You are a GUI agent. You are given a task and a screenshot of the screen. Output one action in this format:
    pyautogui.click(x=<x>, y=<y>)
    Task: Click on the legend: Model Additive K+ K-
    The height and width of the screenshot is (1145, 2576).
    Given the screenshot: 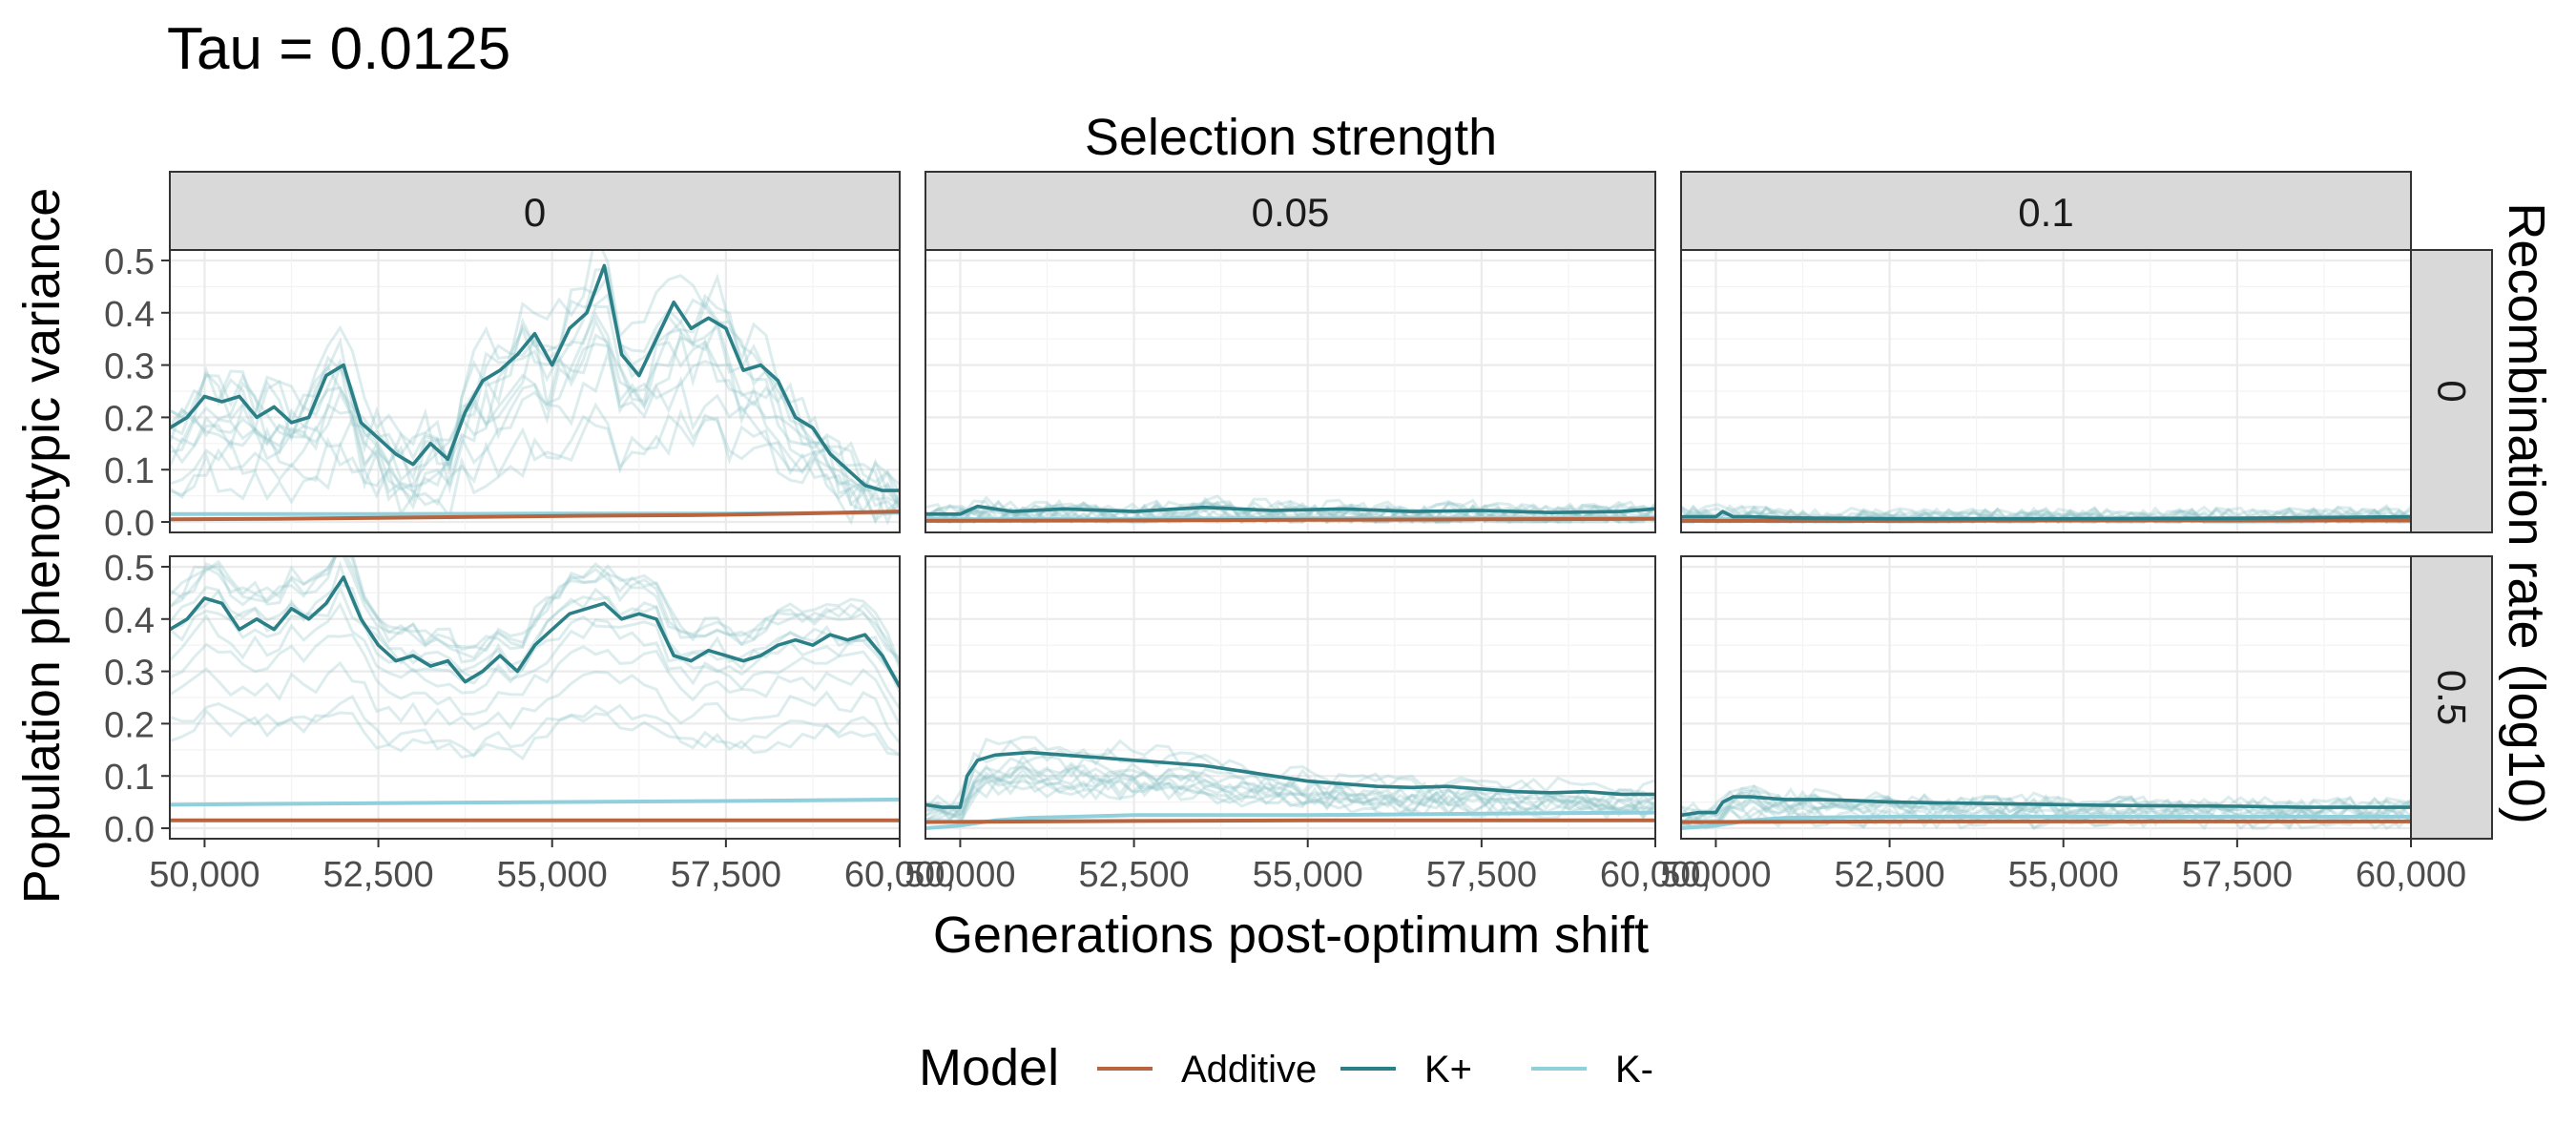 What is the action you would take?
    pyautogui.click(x=1286, y=1068)
    